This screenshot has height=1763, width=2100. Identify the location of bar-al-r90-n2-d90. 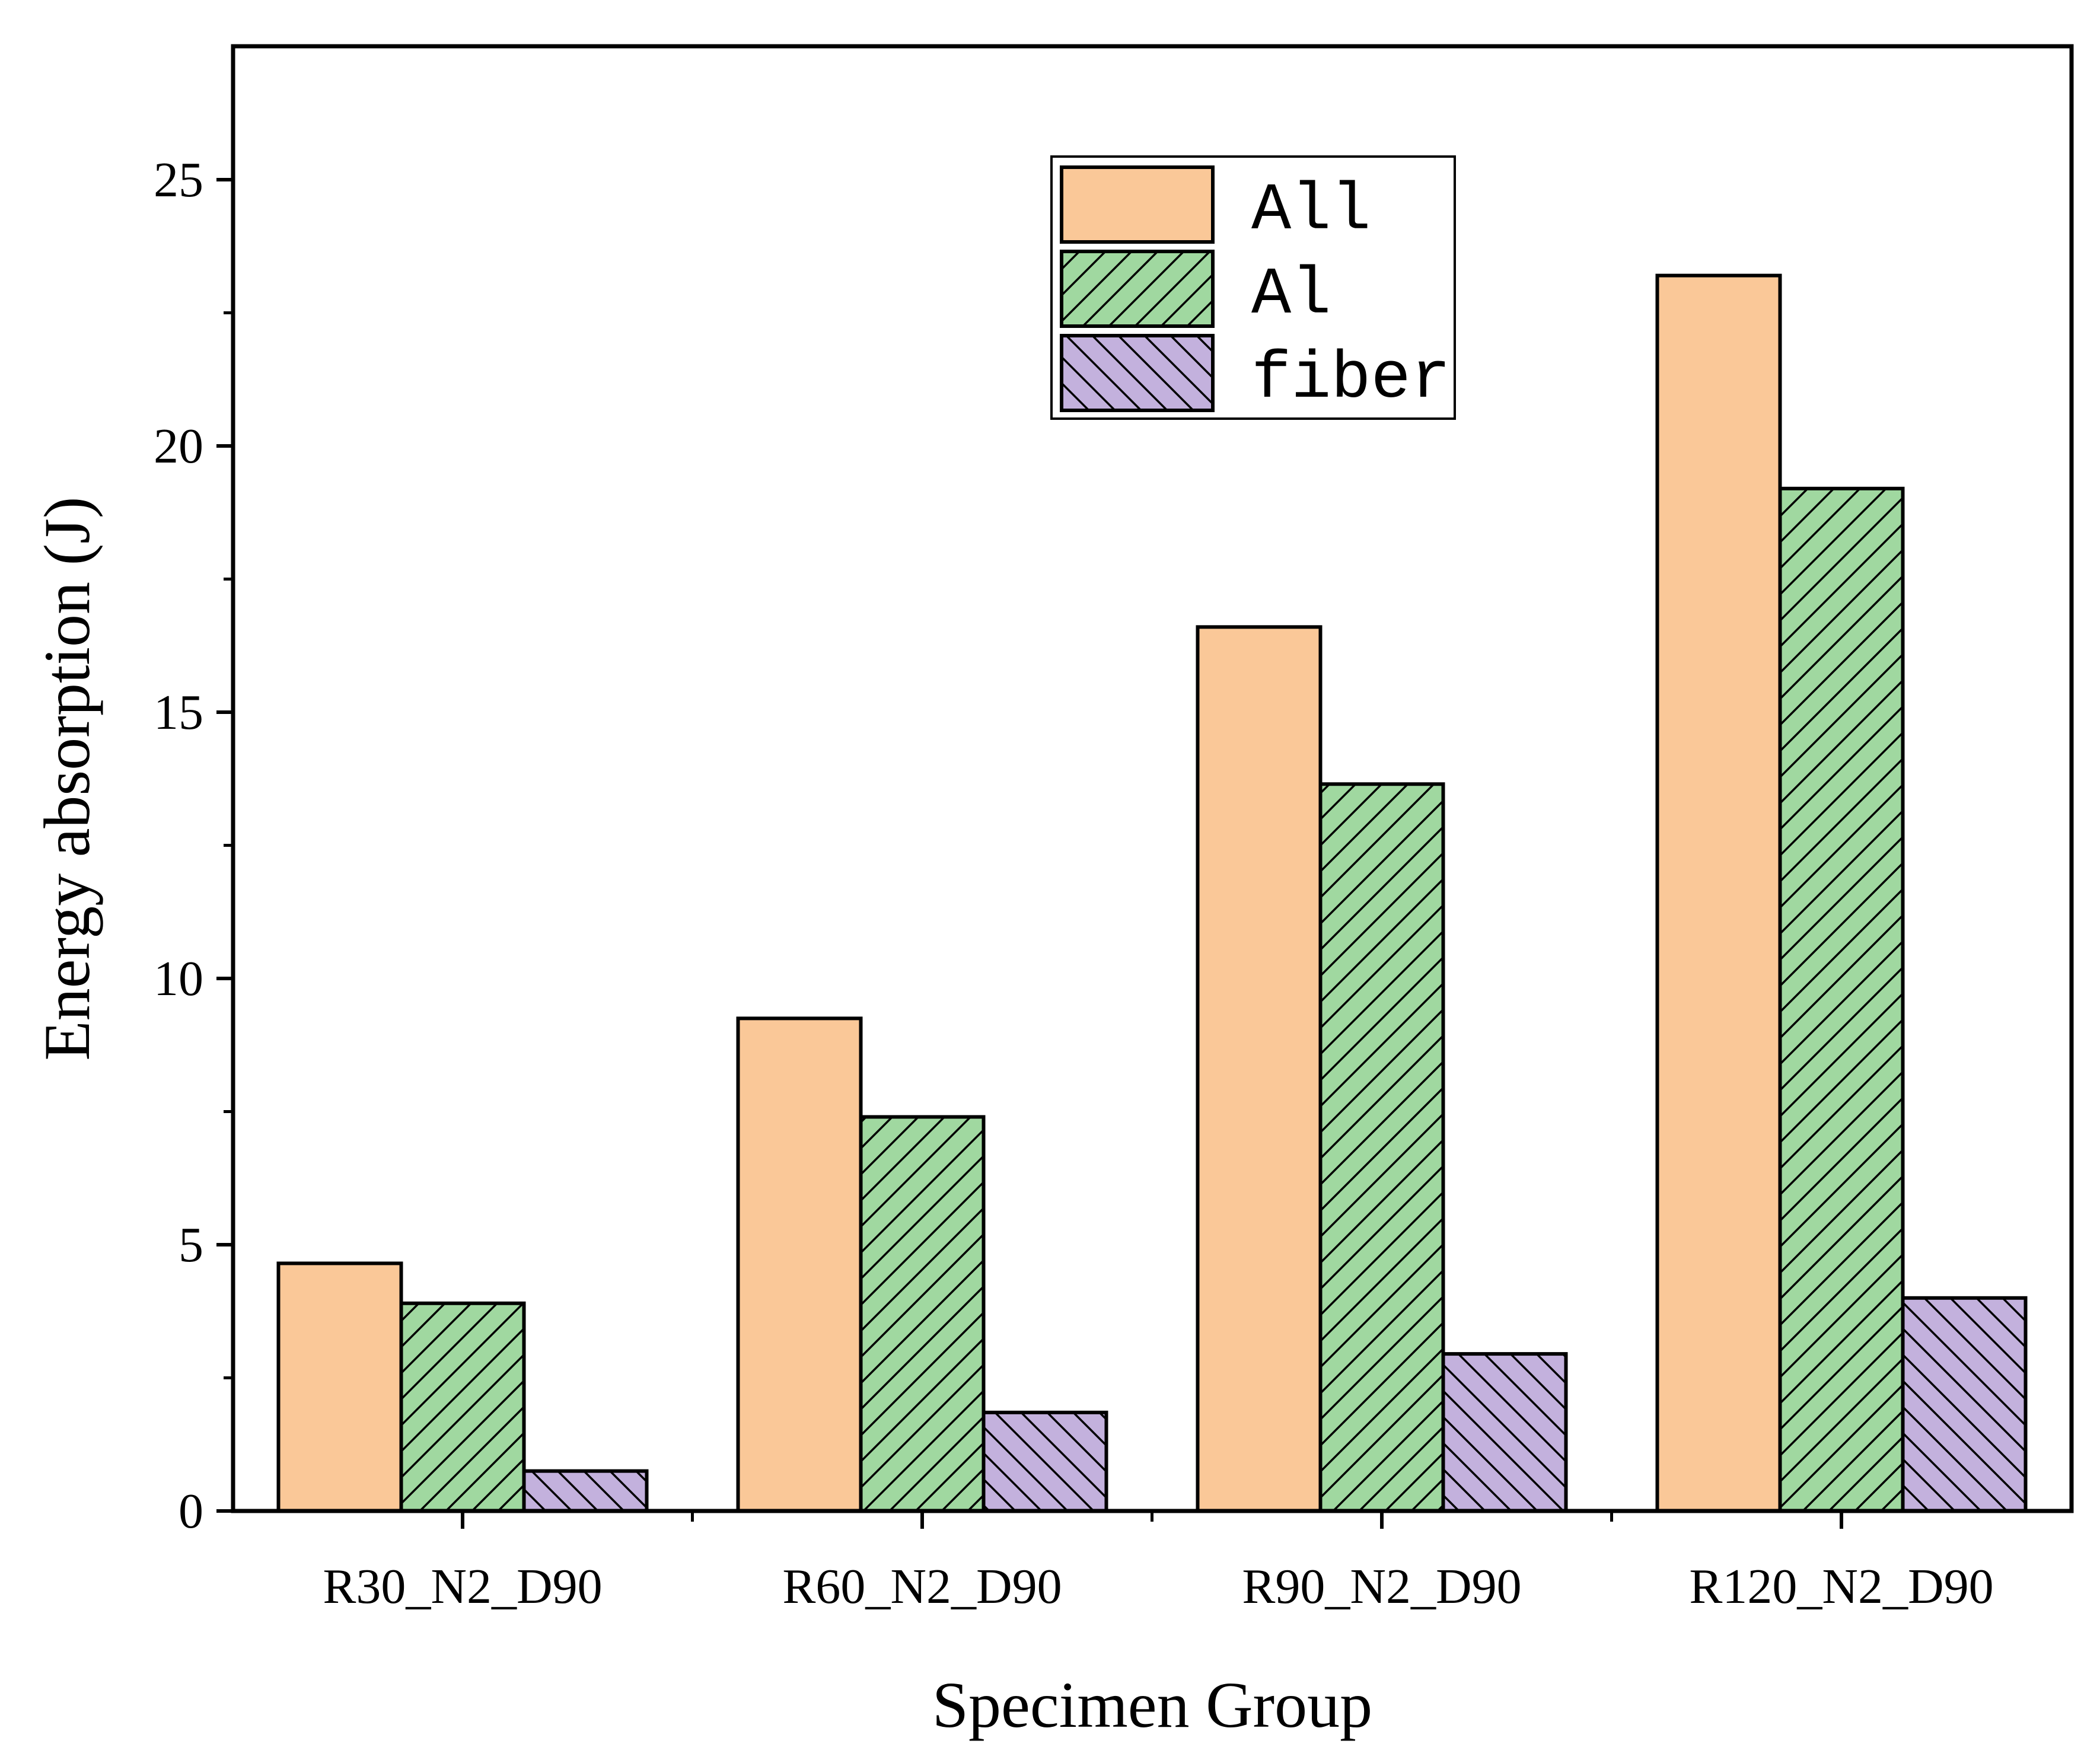
(1382, 1147).